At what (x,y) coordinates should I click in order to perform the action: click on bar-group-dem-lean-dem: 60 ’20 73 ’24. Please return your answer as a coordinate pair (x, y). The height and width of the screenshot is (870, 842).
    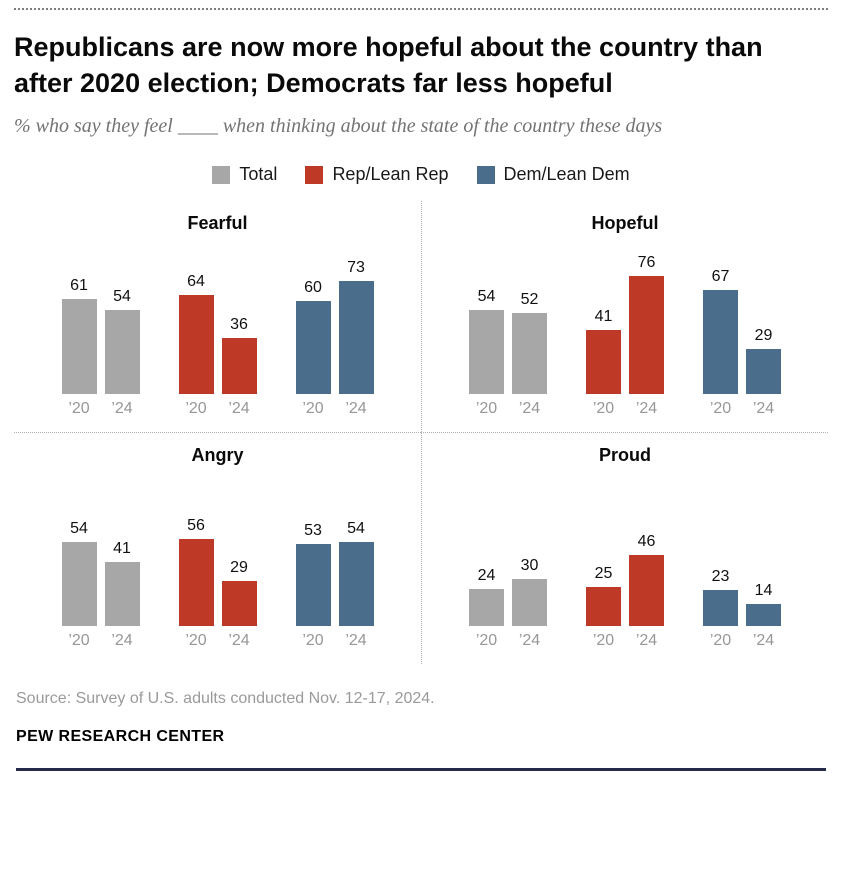
    Looking at the image, I should click on (334, 338).